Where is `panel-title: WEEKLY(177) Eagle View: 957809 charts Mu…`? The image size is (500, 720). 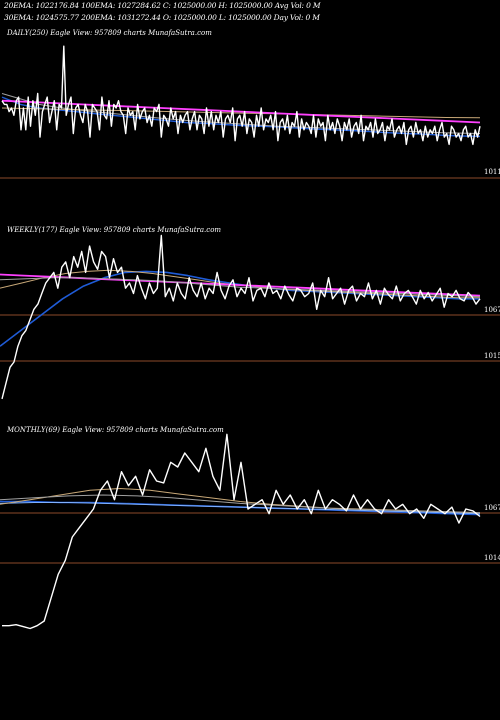
panel-title: WEEKLY(177) Eagle View: 957809 charts Mu… is located at coordinates (114, 230).